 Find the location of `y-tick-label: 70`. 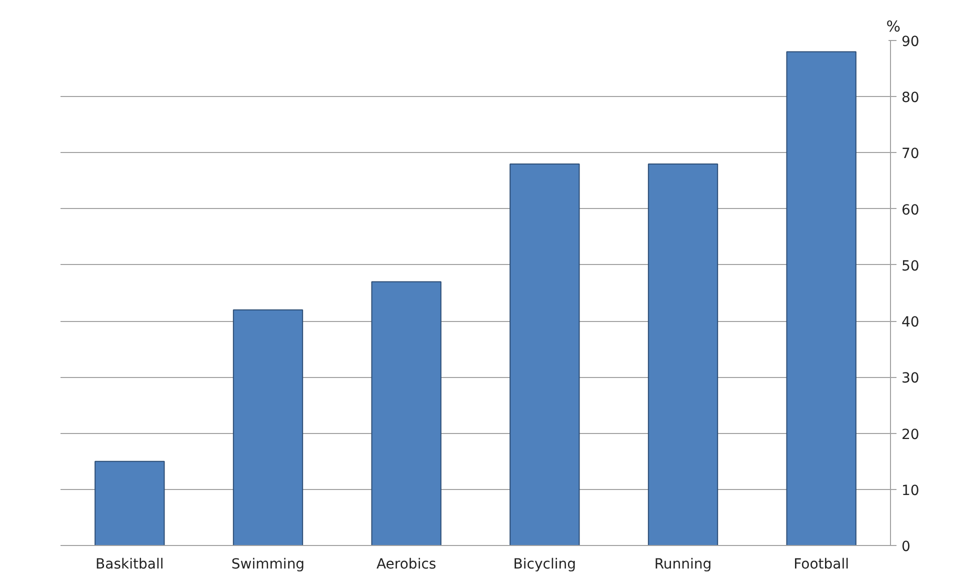

y-tick-label: 70 is located at coordinates (911, 154).